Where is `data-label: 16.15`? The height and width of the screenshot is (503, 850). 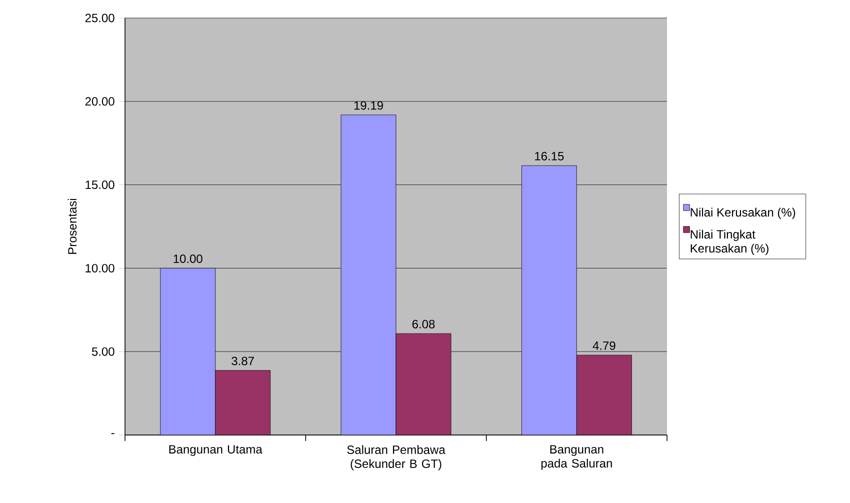
data-label: 16.15 is located at coordinates (549, 156).